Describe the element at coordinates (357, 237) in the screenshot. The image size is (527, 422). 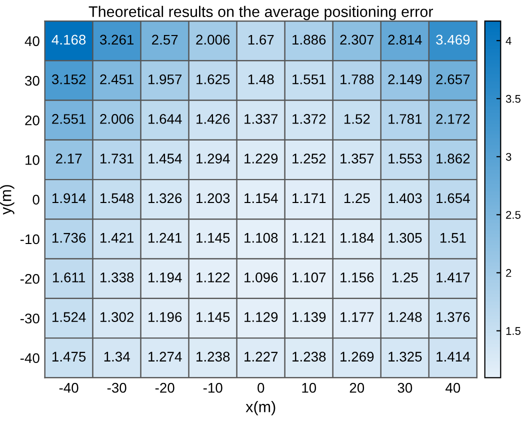
I see `data-label: 1.184` at that location.